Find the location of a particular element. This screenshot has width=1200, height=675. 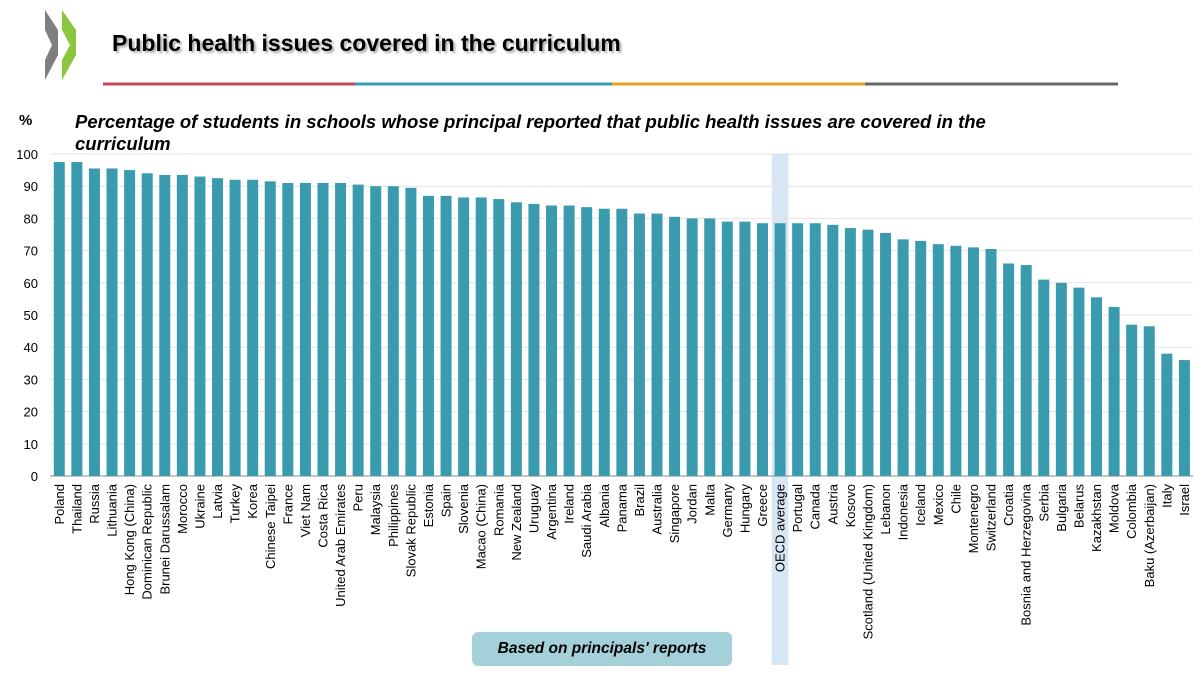

x-tick-label: Slovenia is located at coordinates (463, 508).